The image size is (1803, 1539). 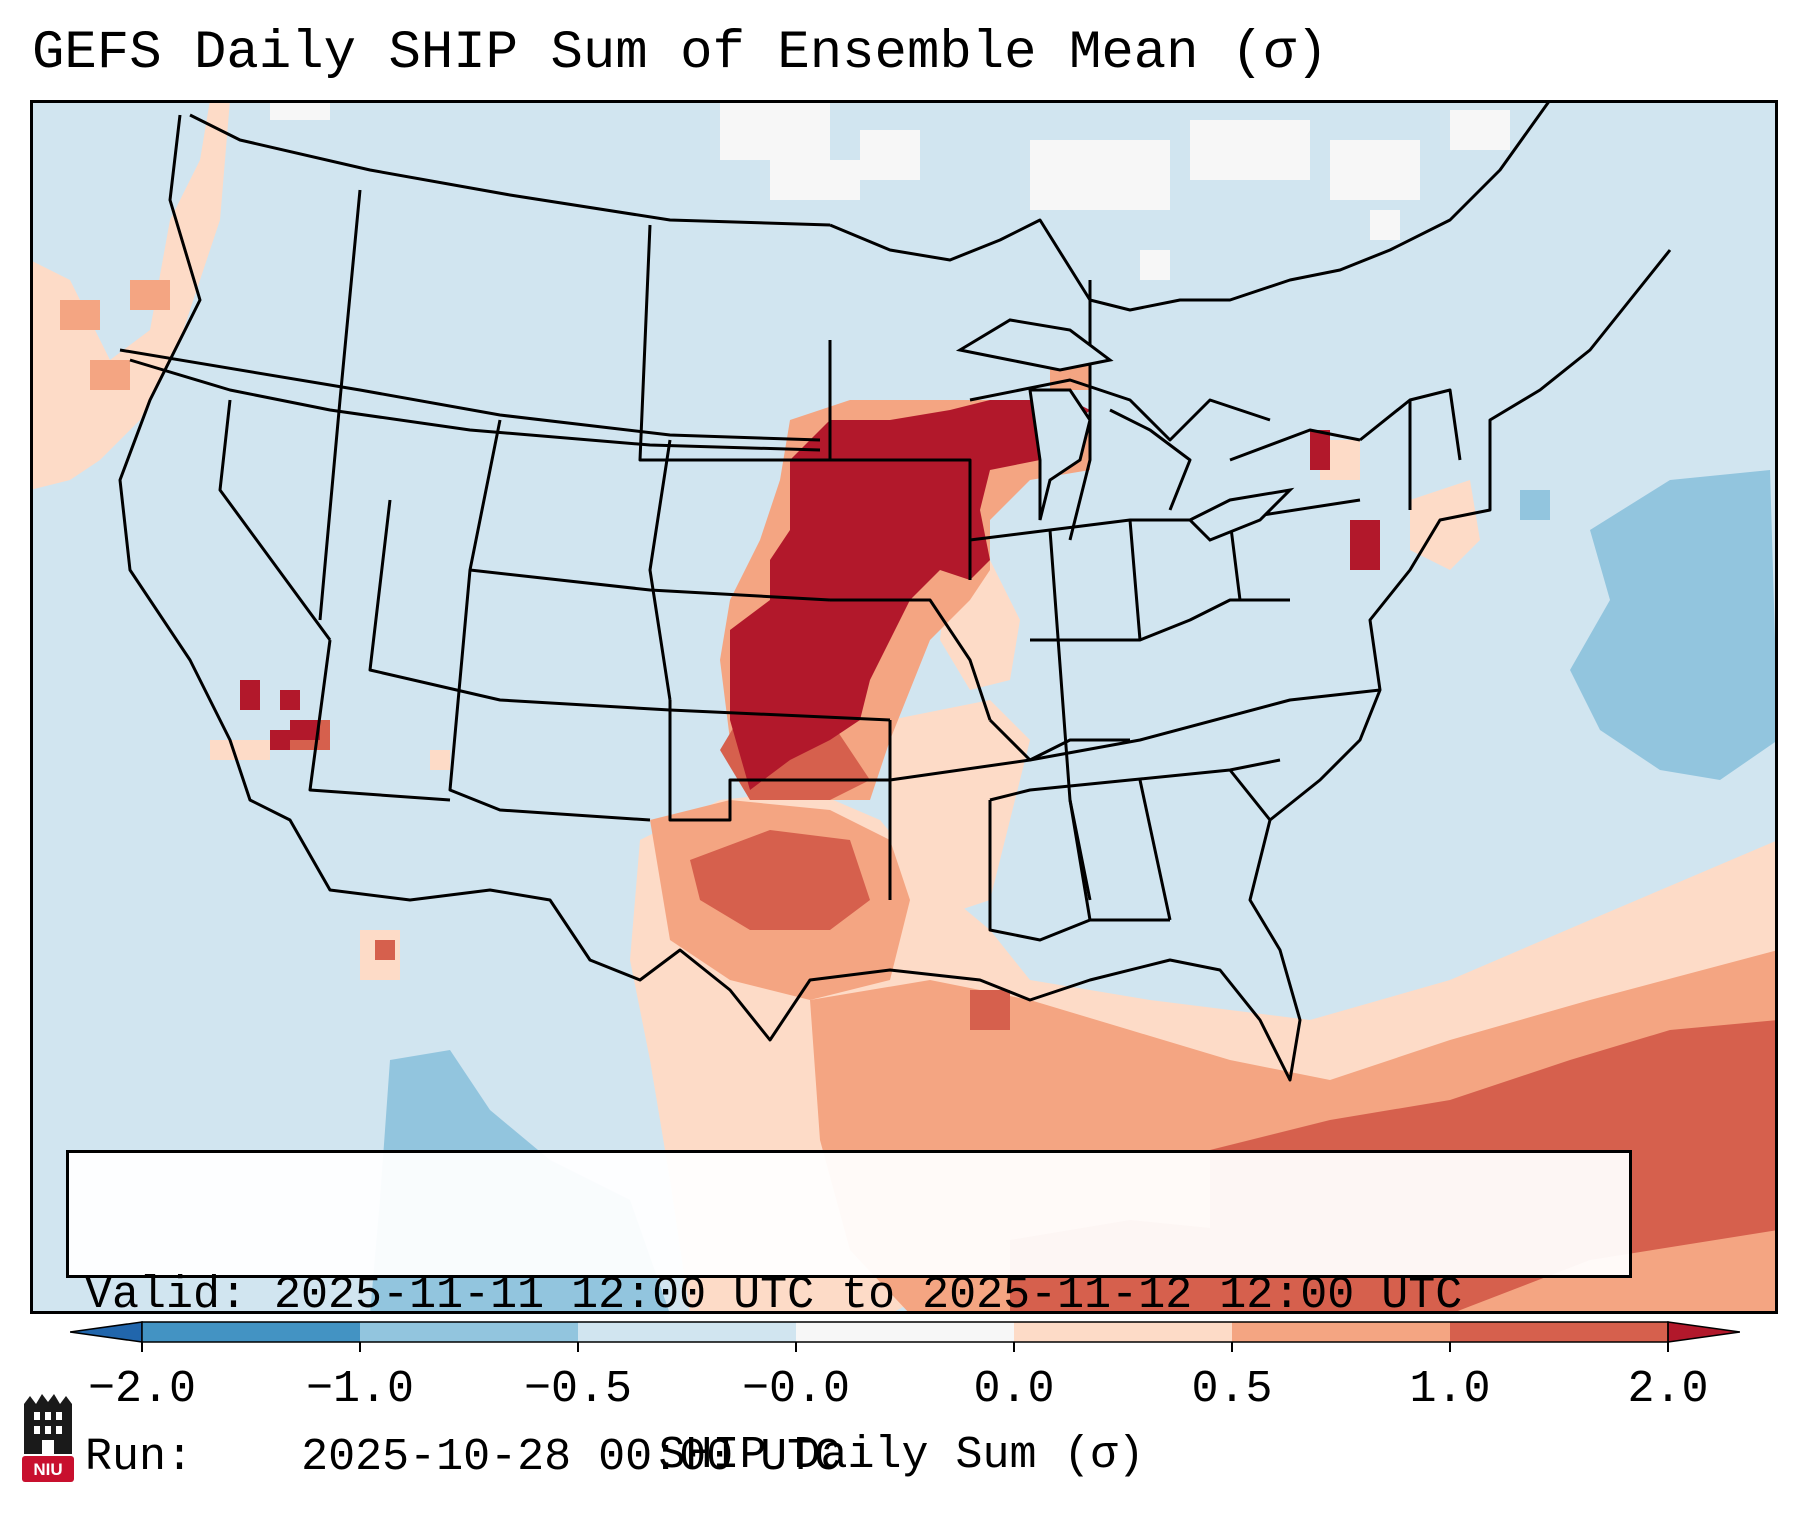 I want to click on colorbar-tick-label: 0.5, so click(x=1232, y=1389).